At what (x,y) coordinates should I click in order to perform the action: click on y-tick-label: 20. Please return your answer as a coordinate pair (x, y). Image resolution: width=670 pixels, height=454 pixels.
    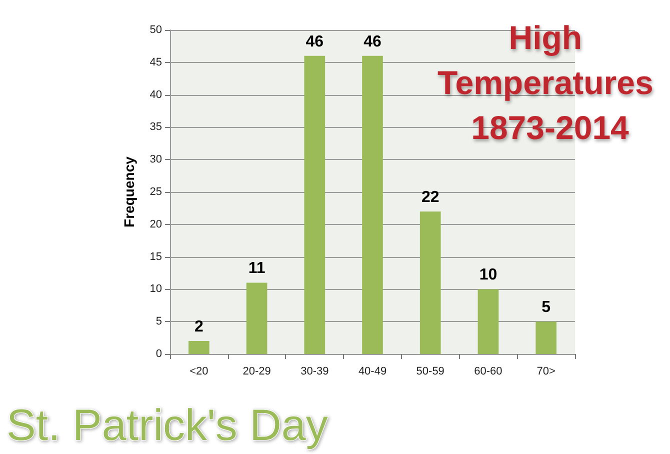
    Looking at the image, I should click on (156, 224).